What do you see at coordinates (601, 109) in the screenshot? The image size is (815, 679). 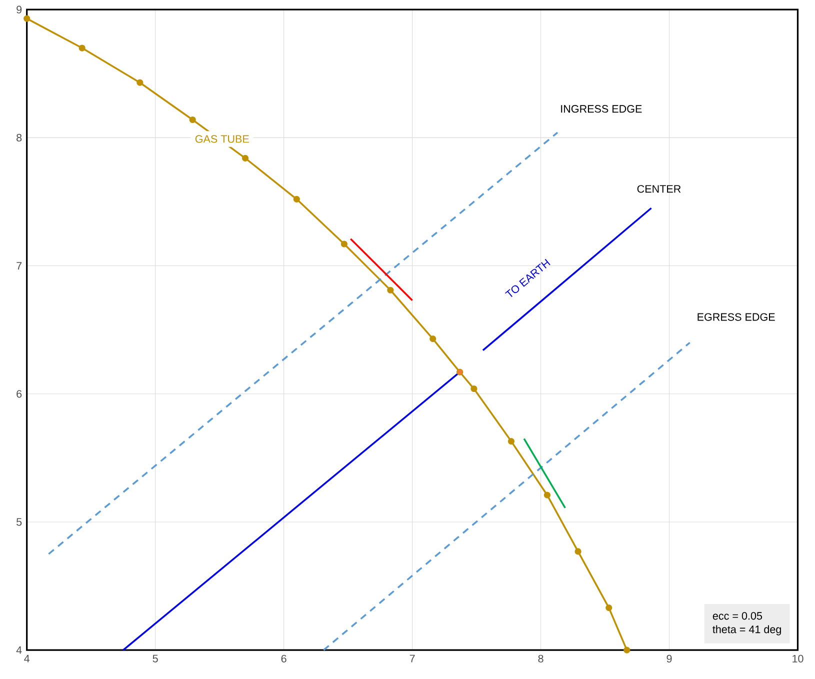 I see `annotation: INGRESS EDGE` at bounding box center [601, 109].